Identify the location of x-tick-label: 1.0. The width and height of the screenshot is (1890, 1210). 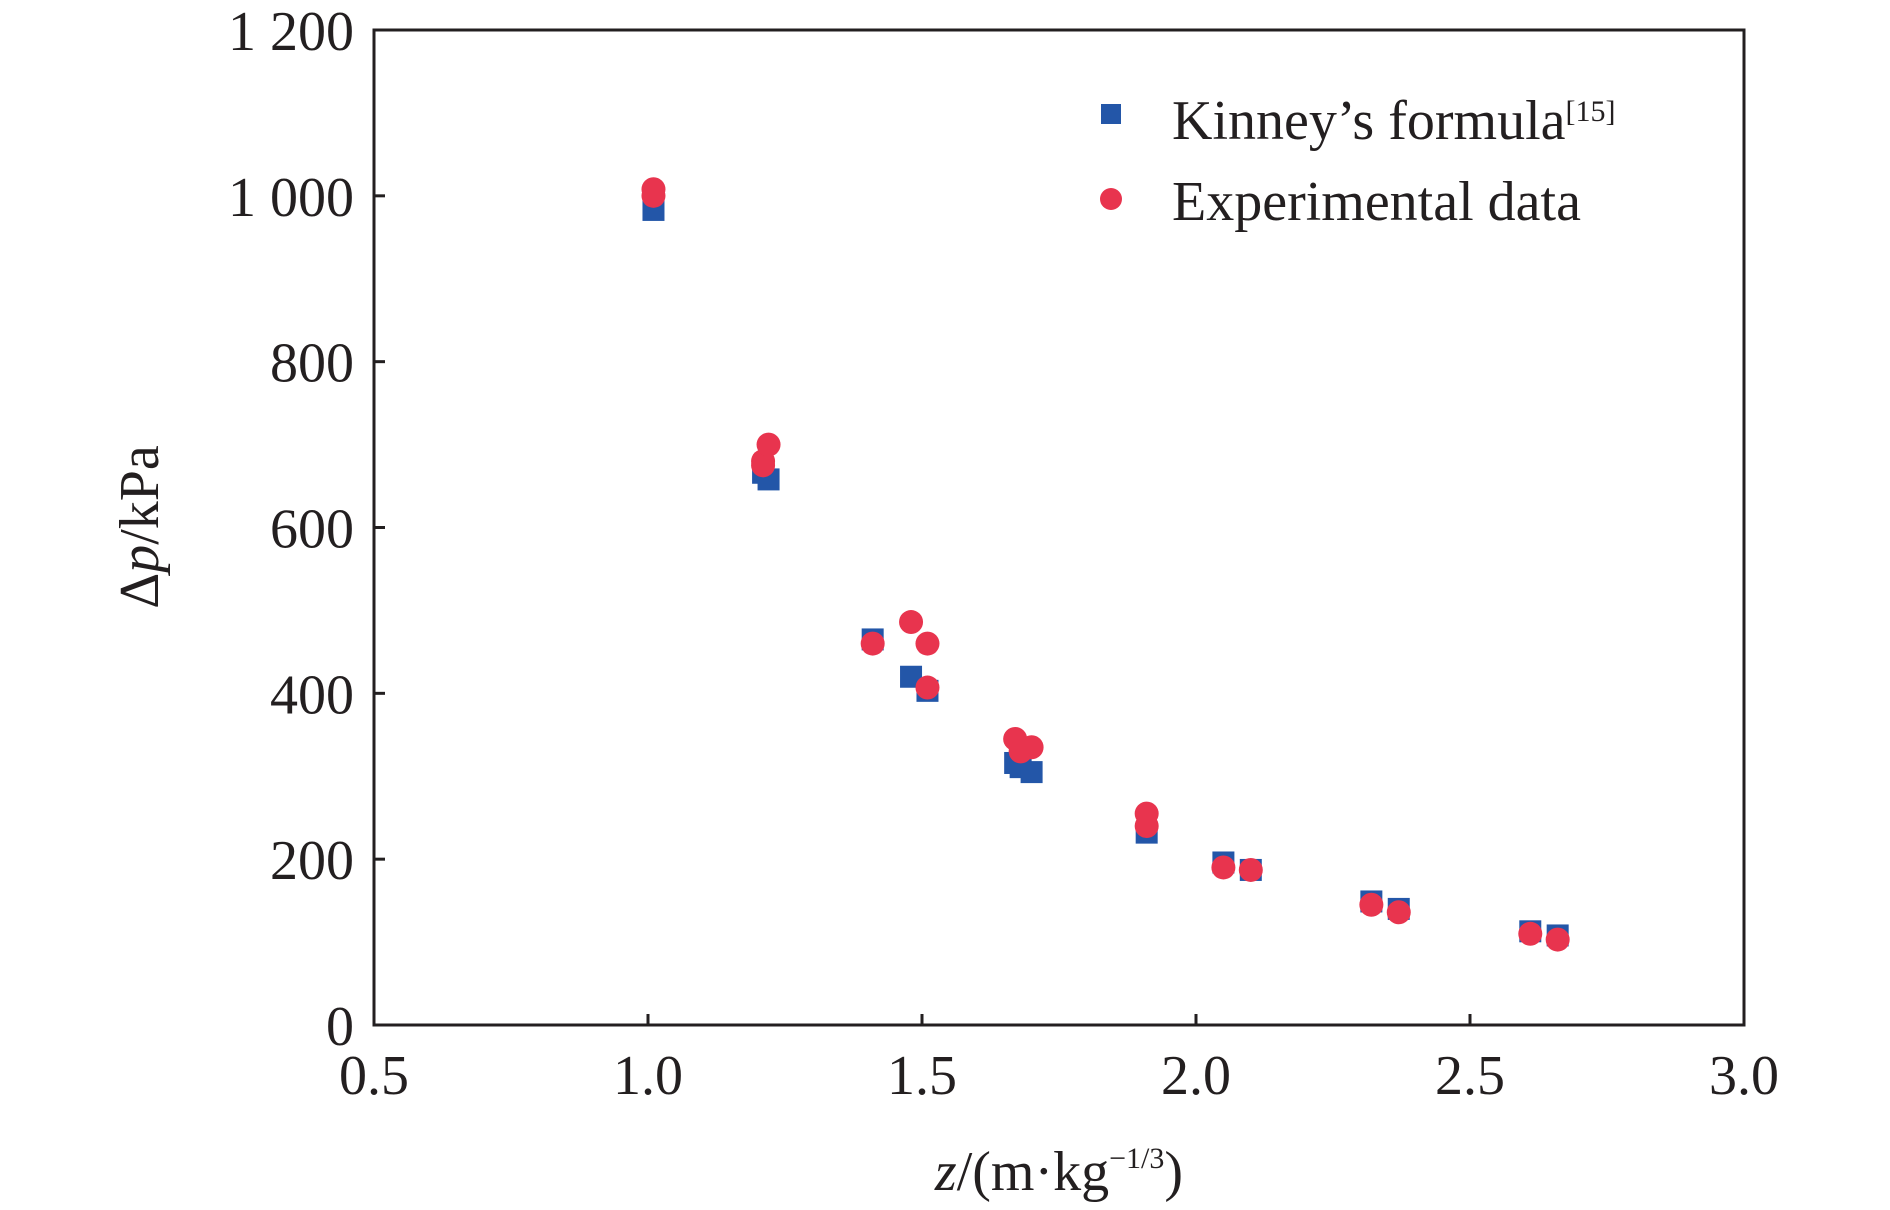
(648, 1076).